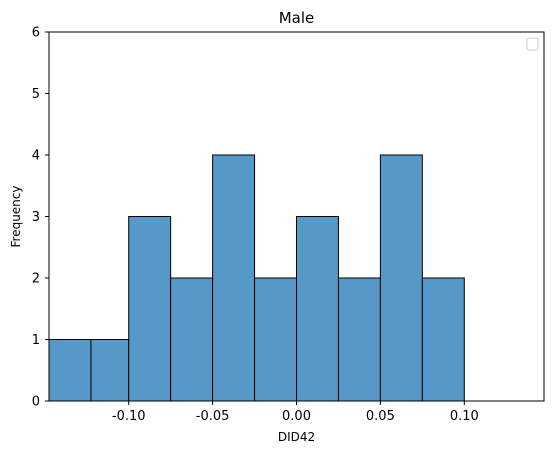 Image resolution: width=554 pixels, height=454 pixels. Describe the element at coordinates (297, 18) in the screenshot. I see `chart-title: Male` at that location.